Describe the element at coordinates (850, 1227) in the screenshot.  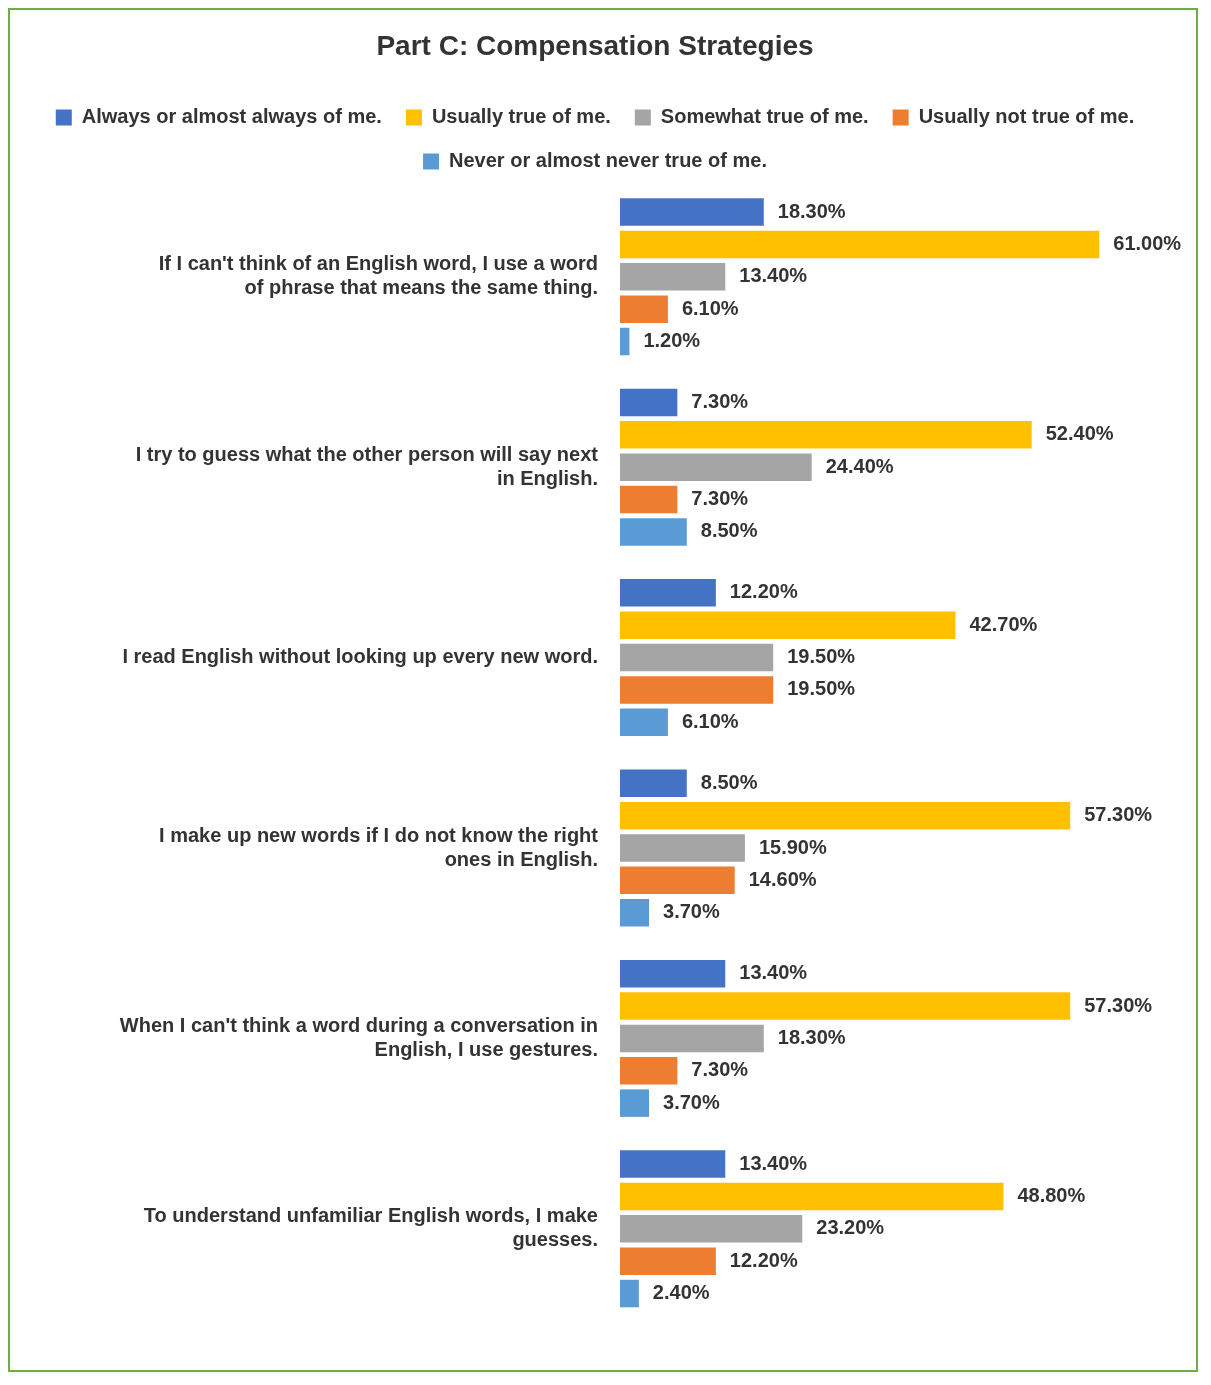
I see `data-label: 23.20%` at that location.